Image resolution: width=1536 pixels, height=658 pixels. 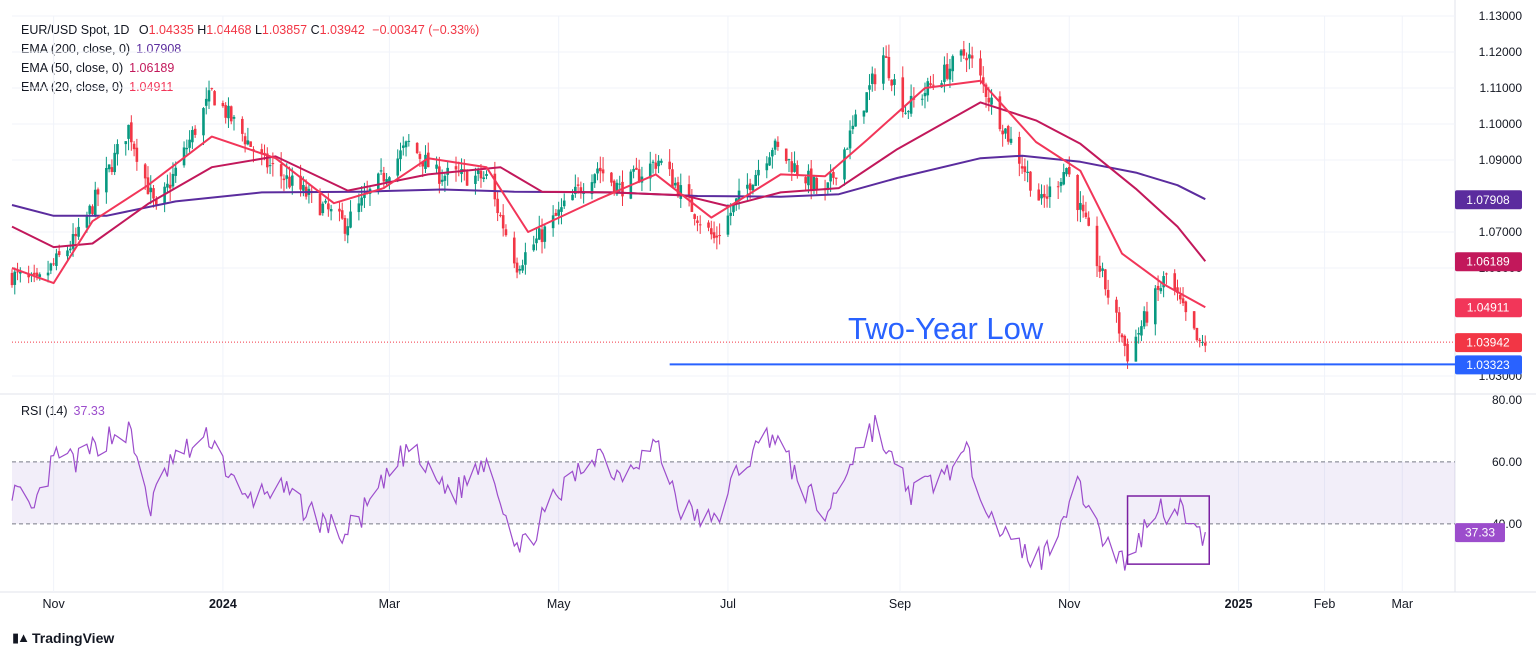 What do you see at coordinates (171, 30) in the screenshot?
I see `ohlc-open-value: 1.04335` at bounding box center [171, 30].